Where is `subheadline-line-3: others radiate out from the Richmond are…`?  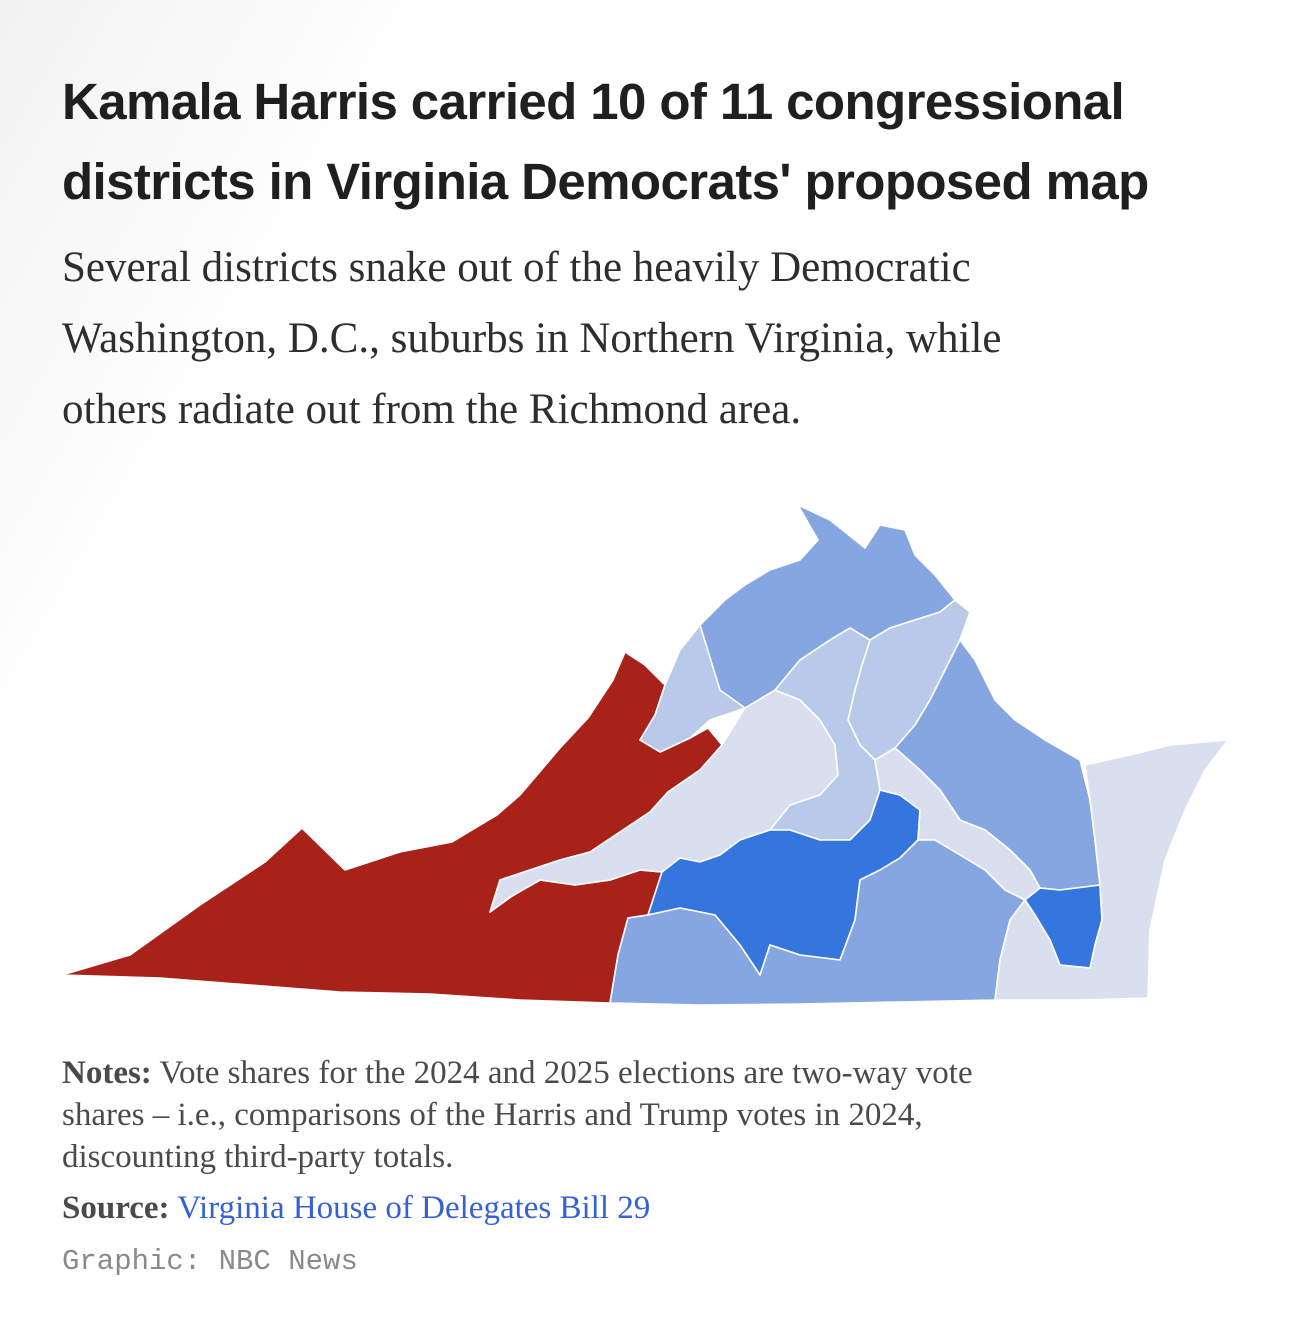
subheadline-line-3: others radiate out from the Richmond are… is located at coordinates (432, 409).